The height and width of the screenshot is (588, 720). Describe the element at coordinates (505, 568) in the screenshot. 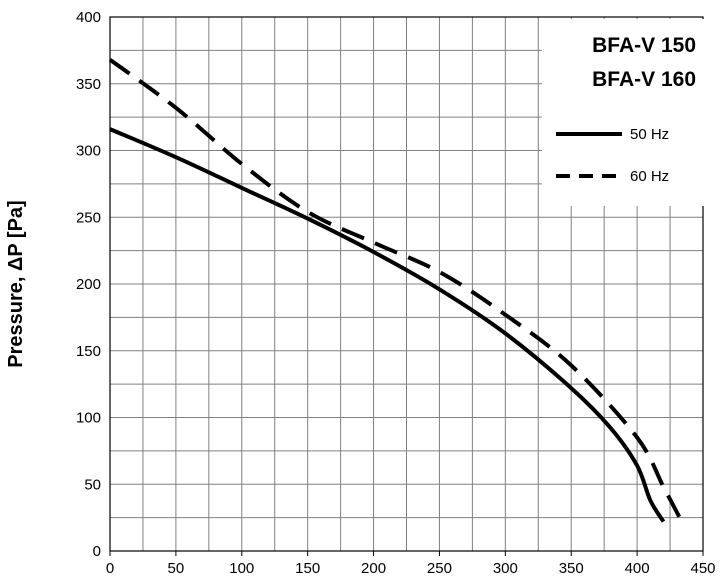

I see `x-tick-label: 300` at that location.